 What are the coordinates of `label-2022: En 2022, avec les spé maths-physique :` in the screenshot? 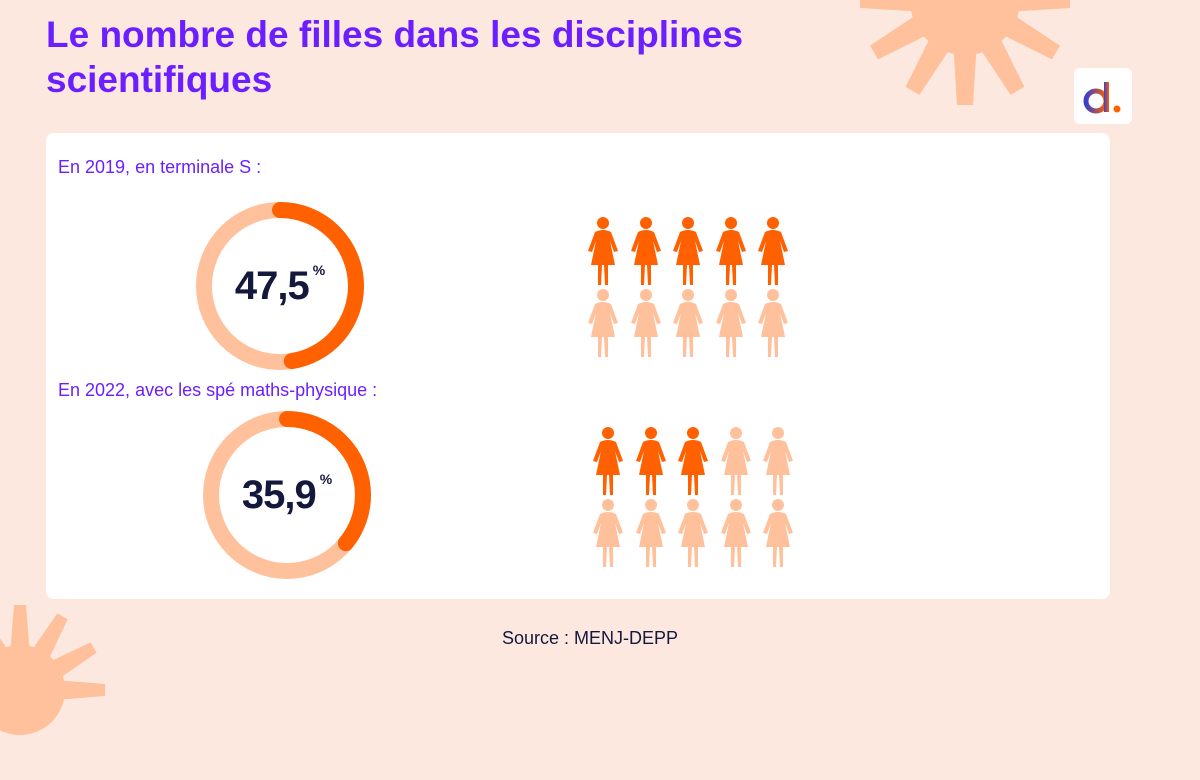 It's located at (218, 390).